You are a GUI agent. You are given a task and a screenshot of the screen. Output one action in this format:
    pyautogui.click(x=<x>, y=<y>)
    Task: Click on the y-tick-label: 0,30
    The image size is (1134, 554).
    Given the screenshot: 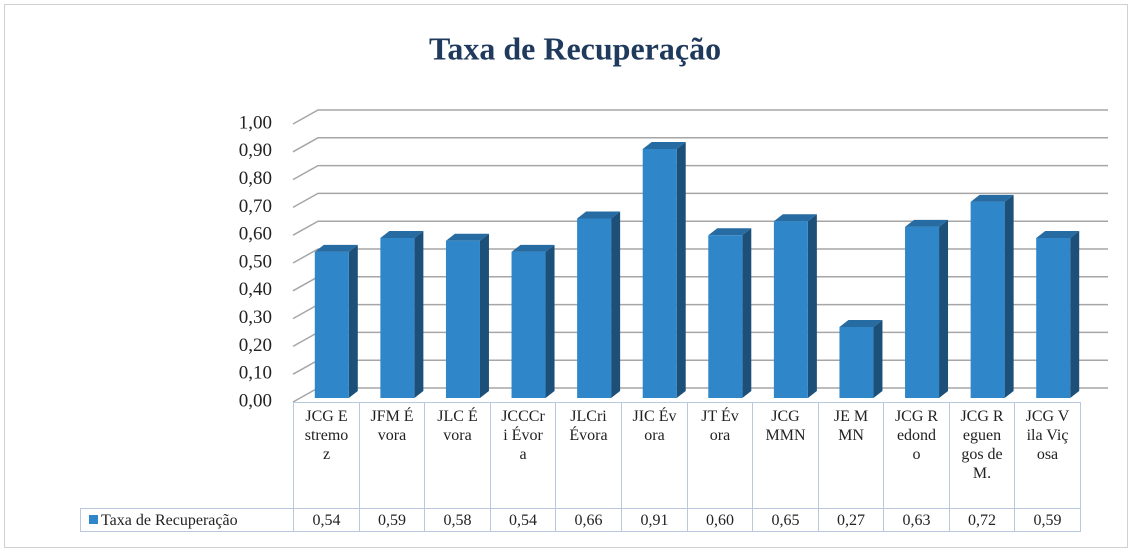 What is the action you would take?
    pyautogui.click(x=255, y=317)
    